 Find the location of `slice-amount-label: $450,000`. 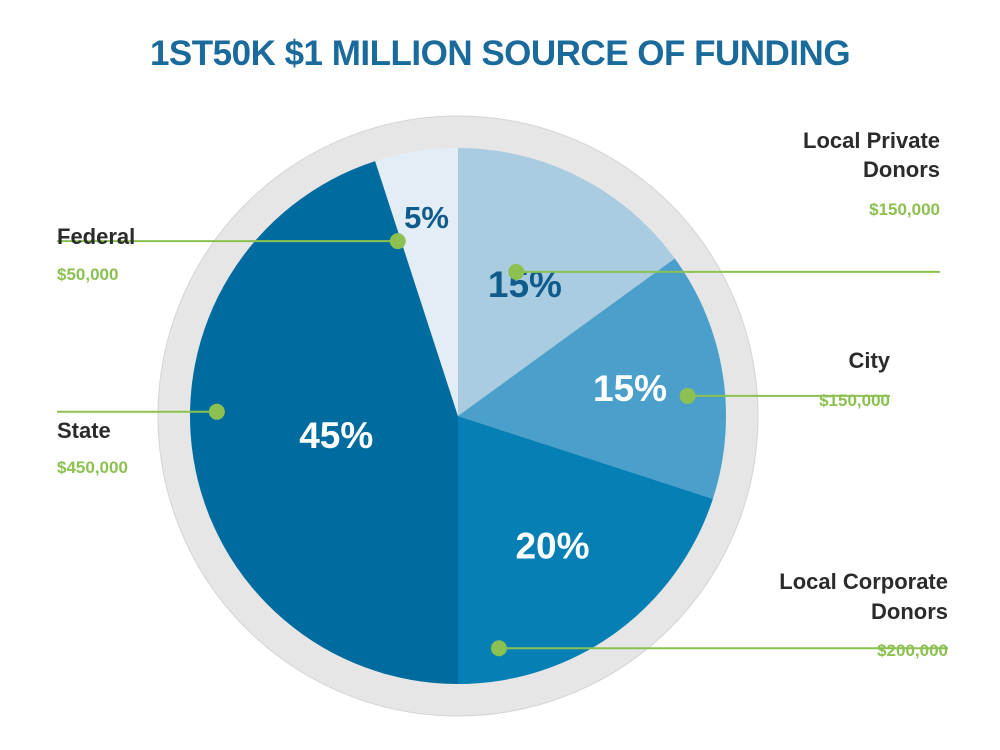

slice-amount-label: $450,000 is located at coordinates (92, 467).